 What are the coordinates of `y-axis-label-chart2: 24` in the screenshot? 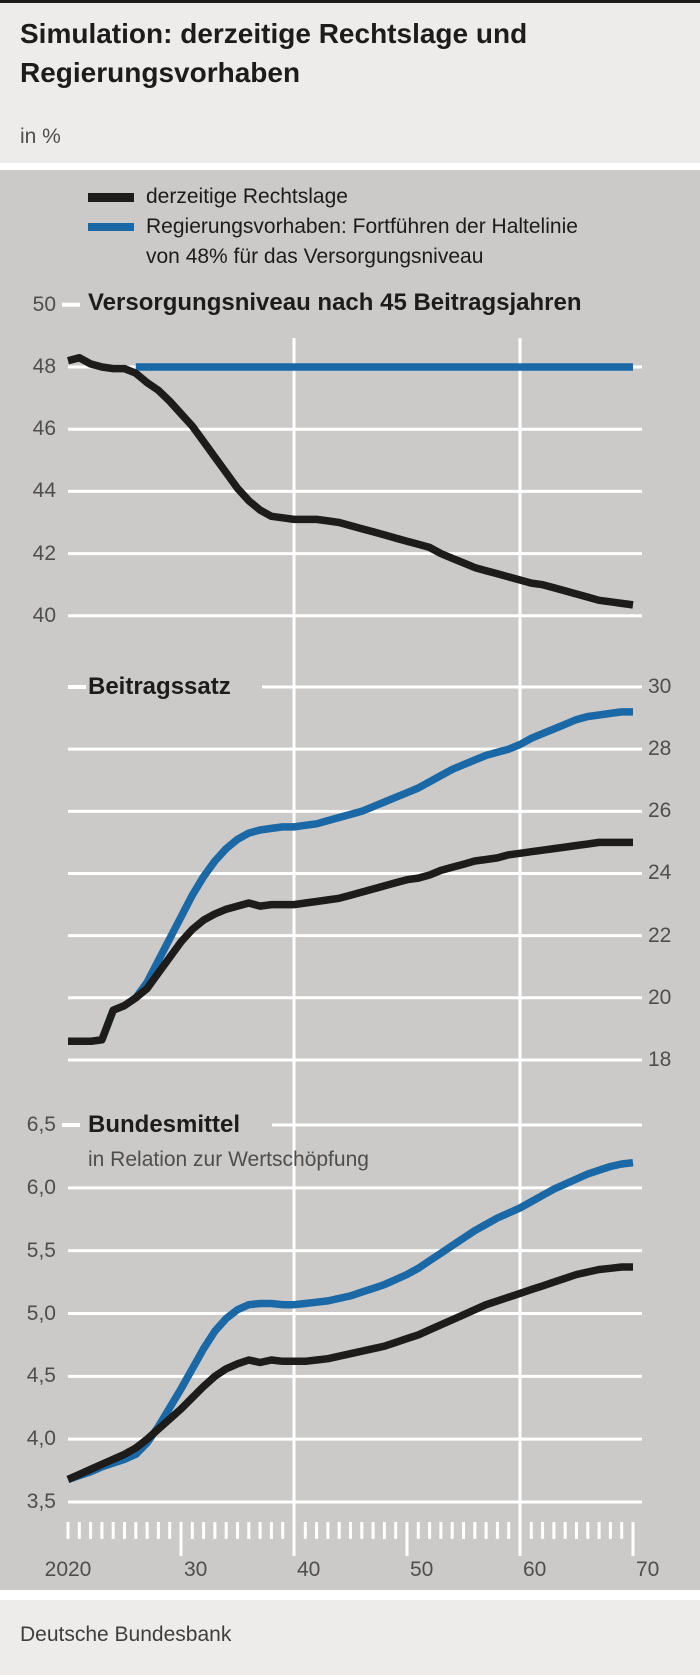 It's located at (660, 873).